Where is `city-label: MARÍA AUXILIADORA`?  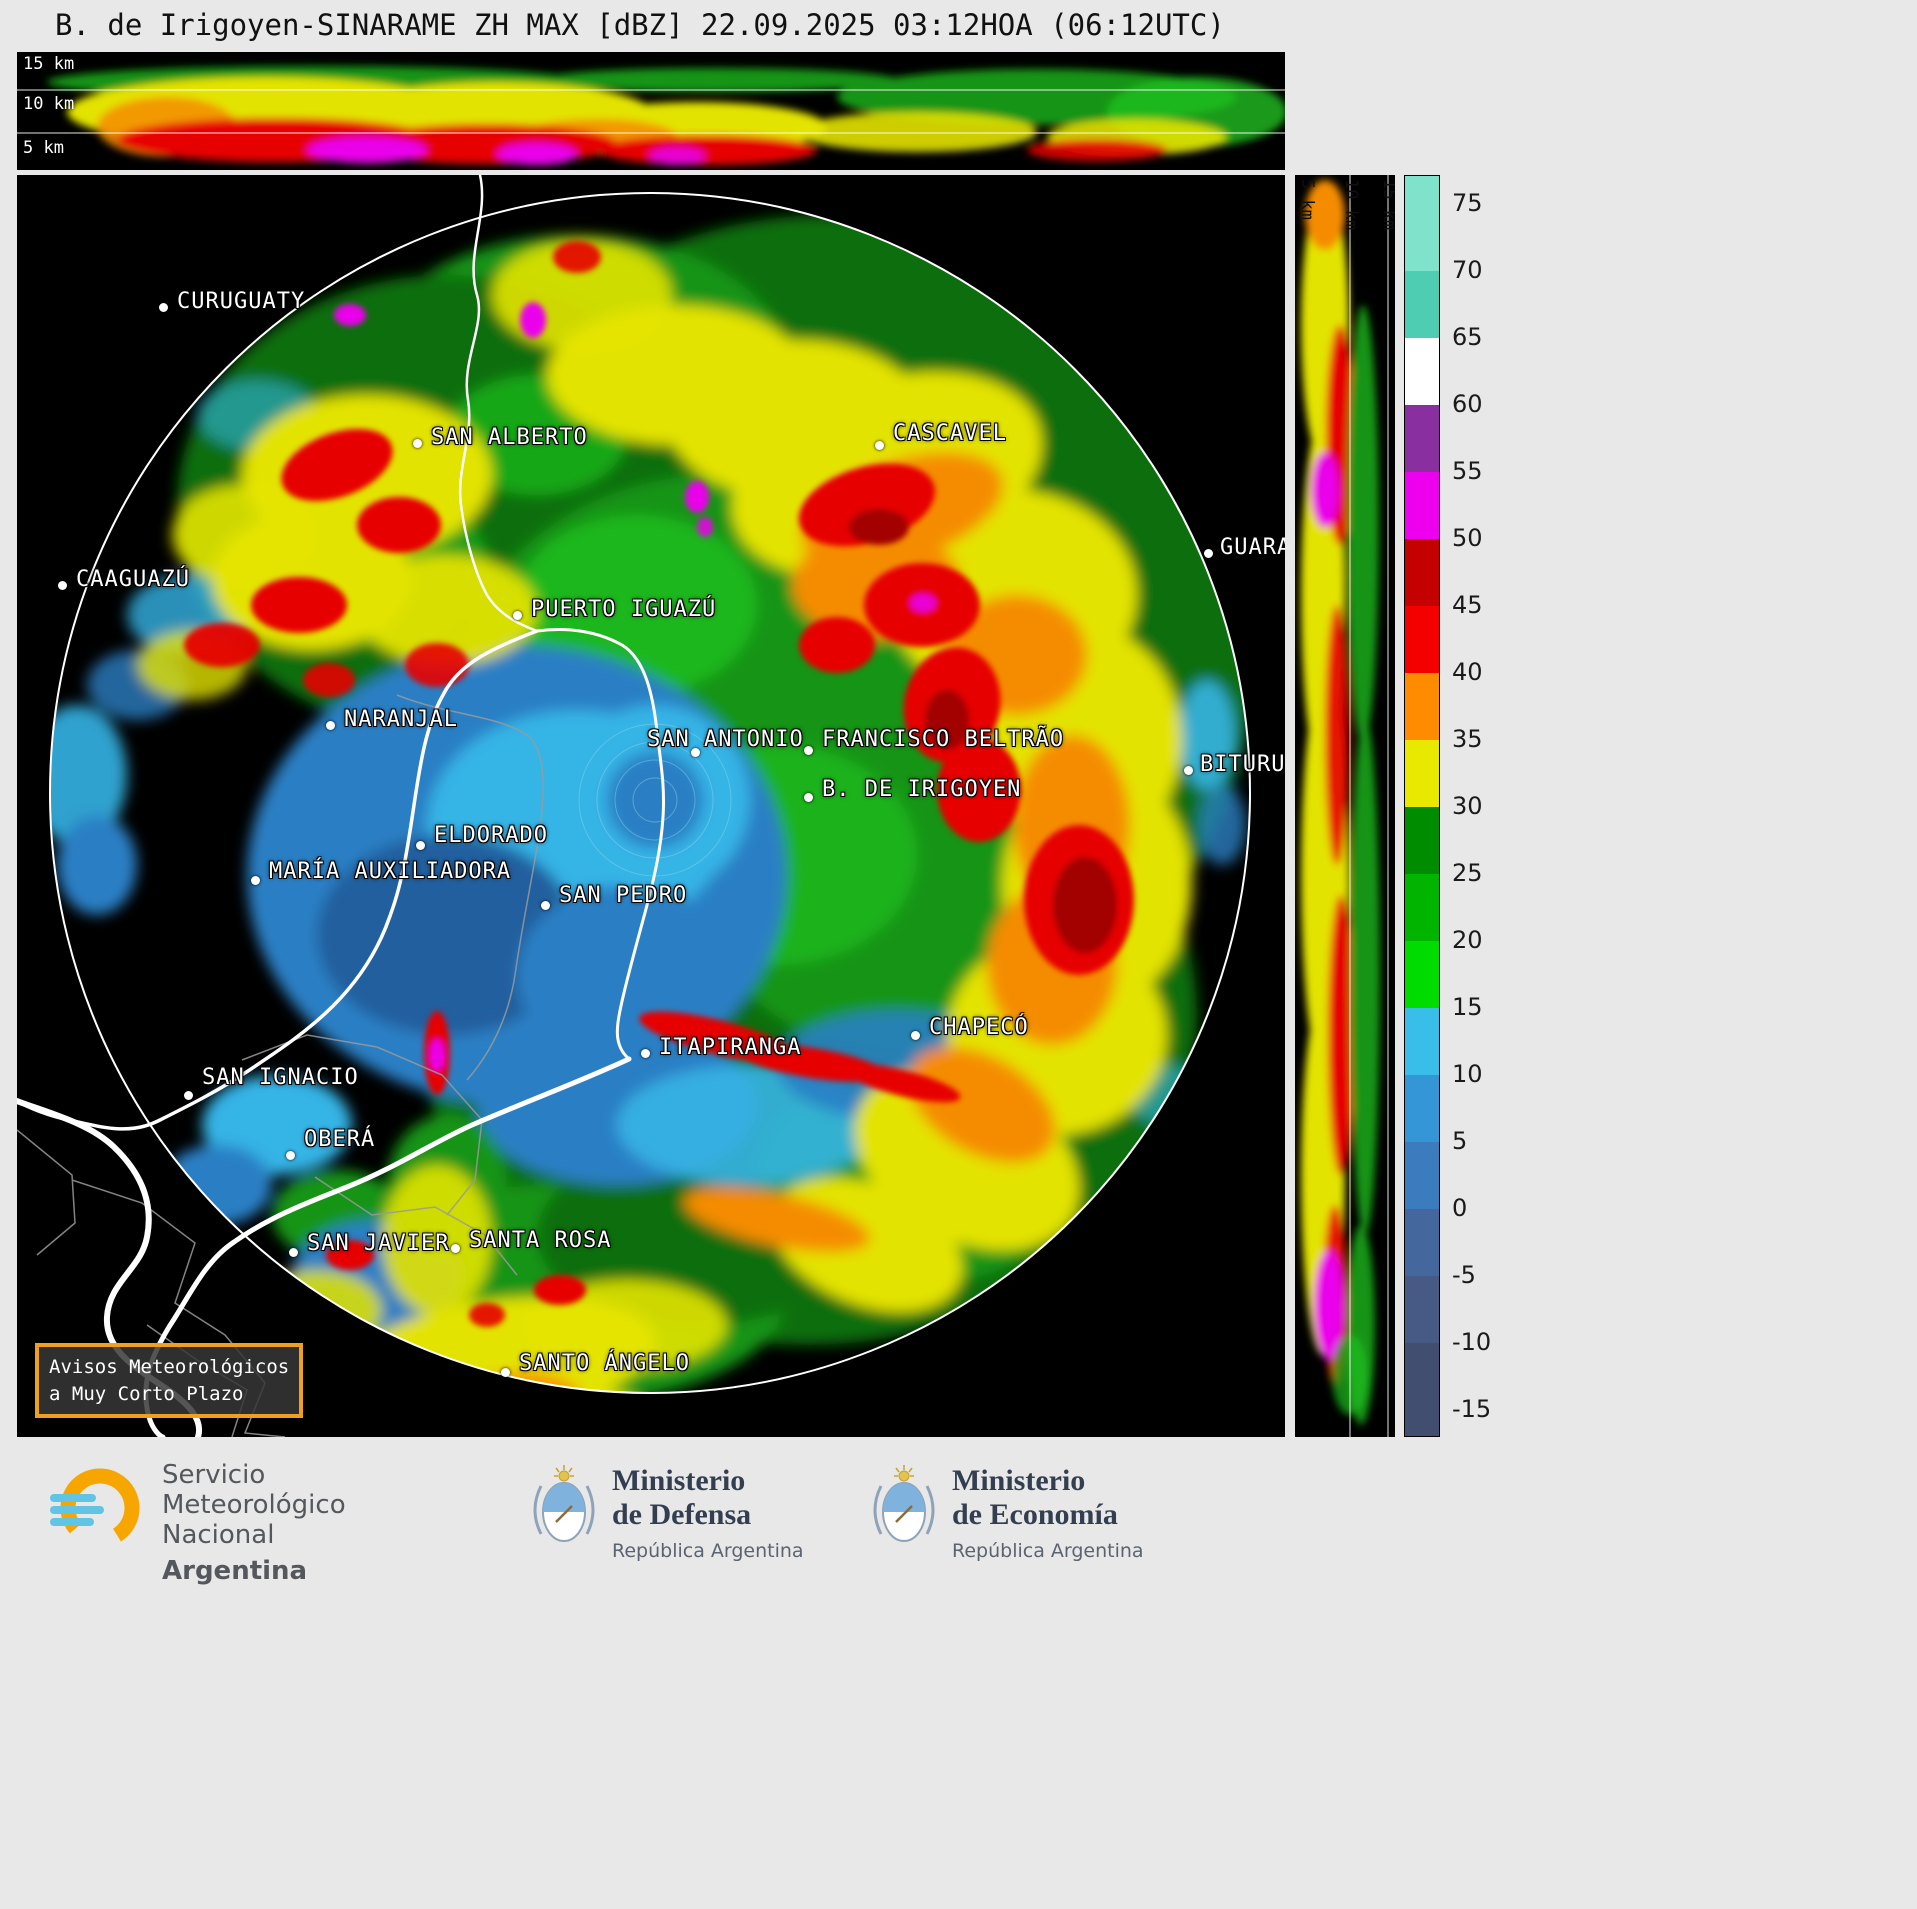
city-label: MARÍA AUXILIADORA is located at coordinates (390, 871).